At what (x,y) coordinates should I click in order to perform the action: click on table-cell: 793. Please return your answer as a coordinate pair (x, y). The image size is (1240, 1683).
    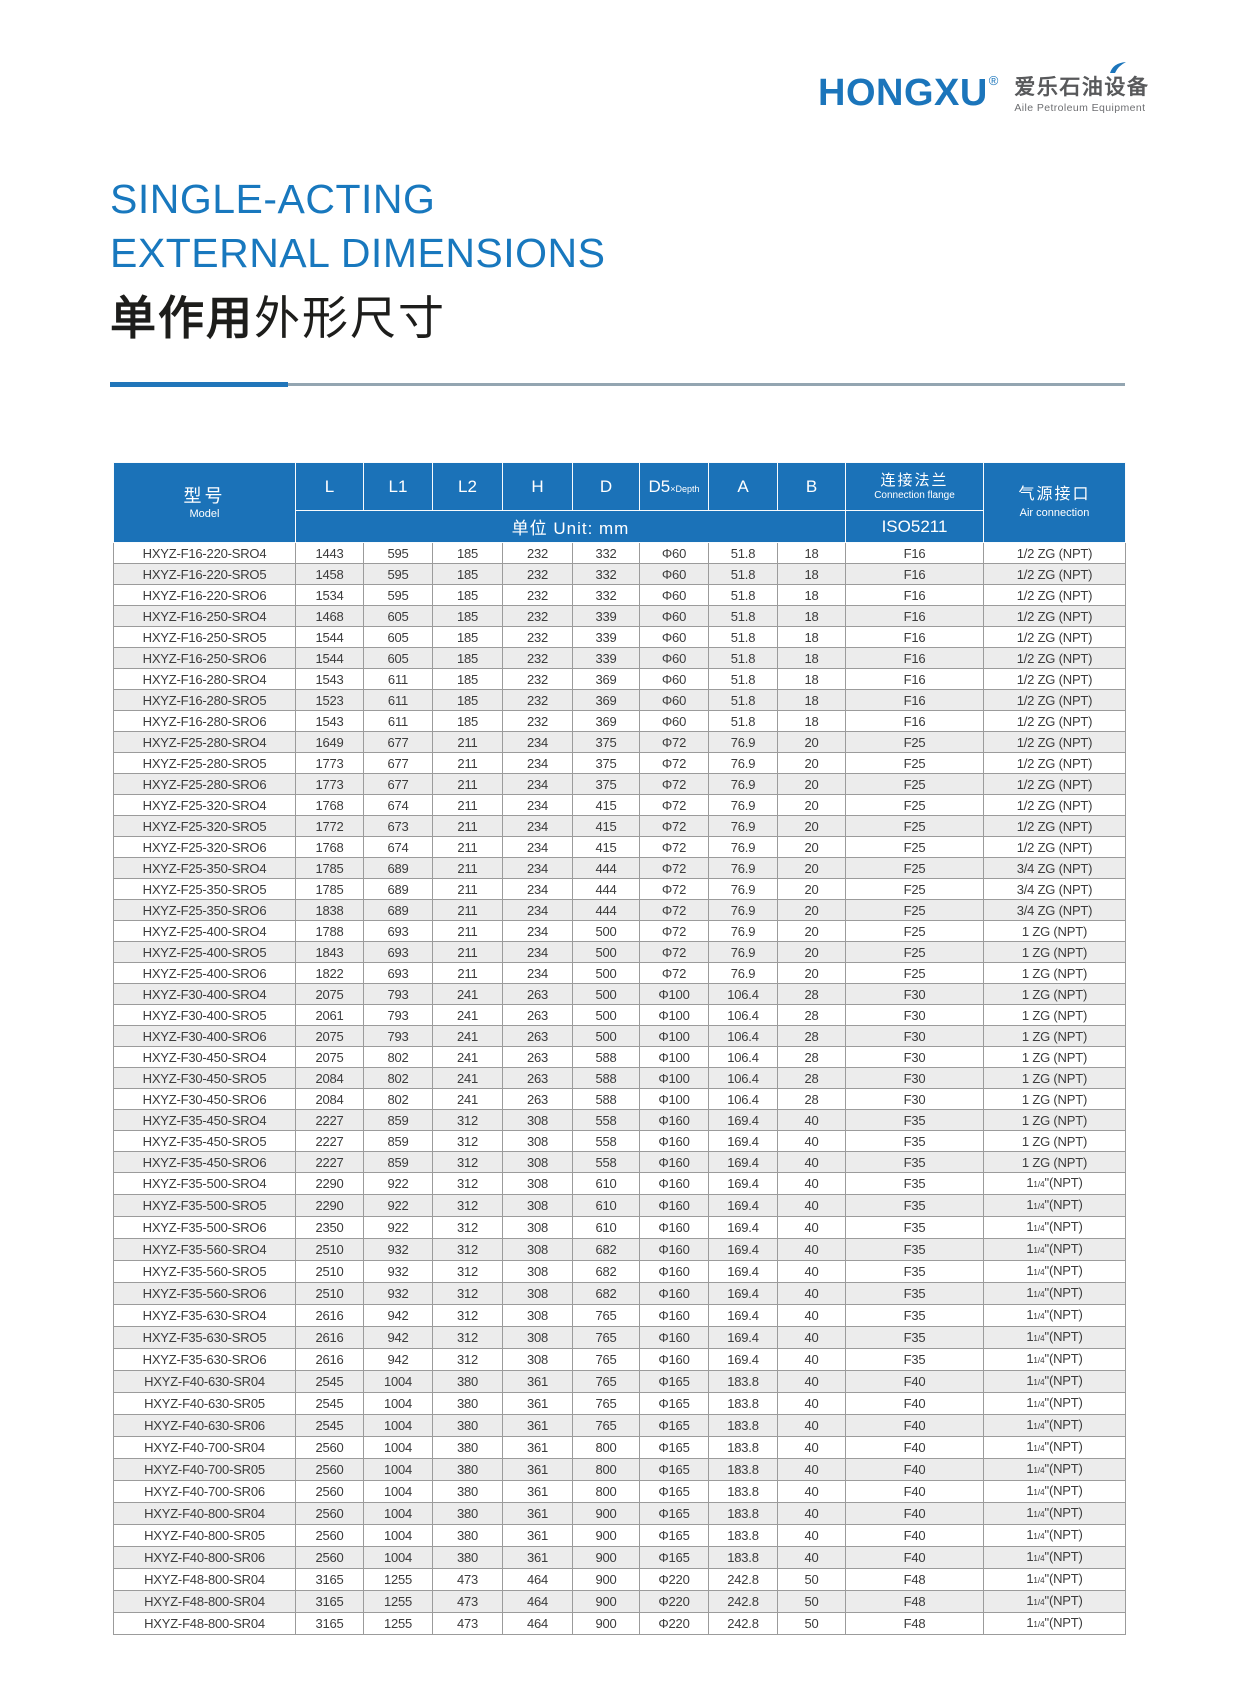
    Looking at the image, I should click on (398, 994).